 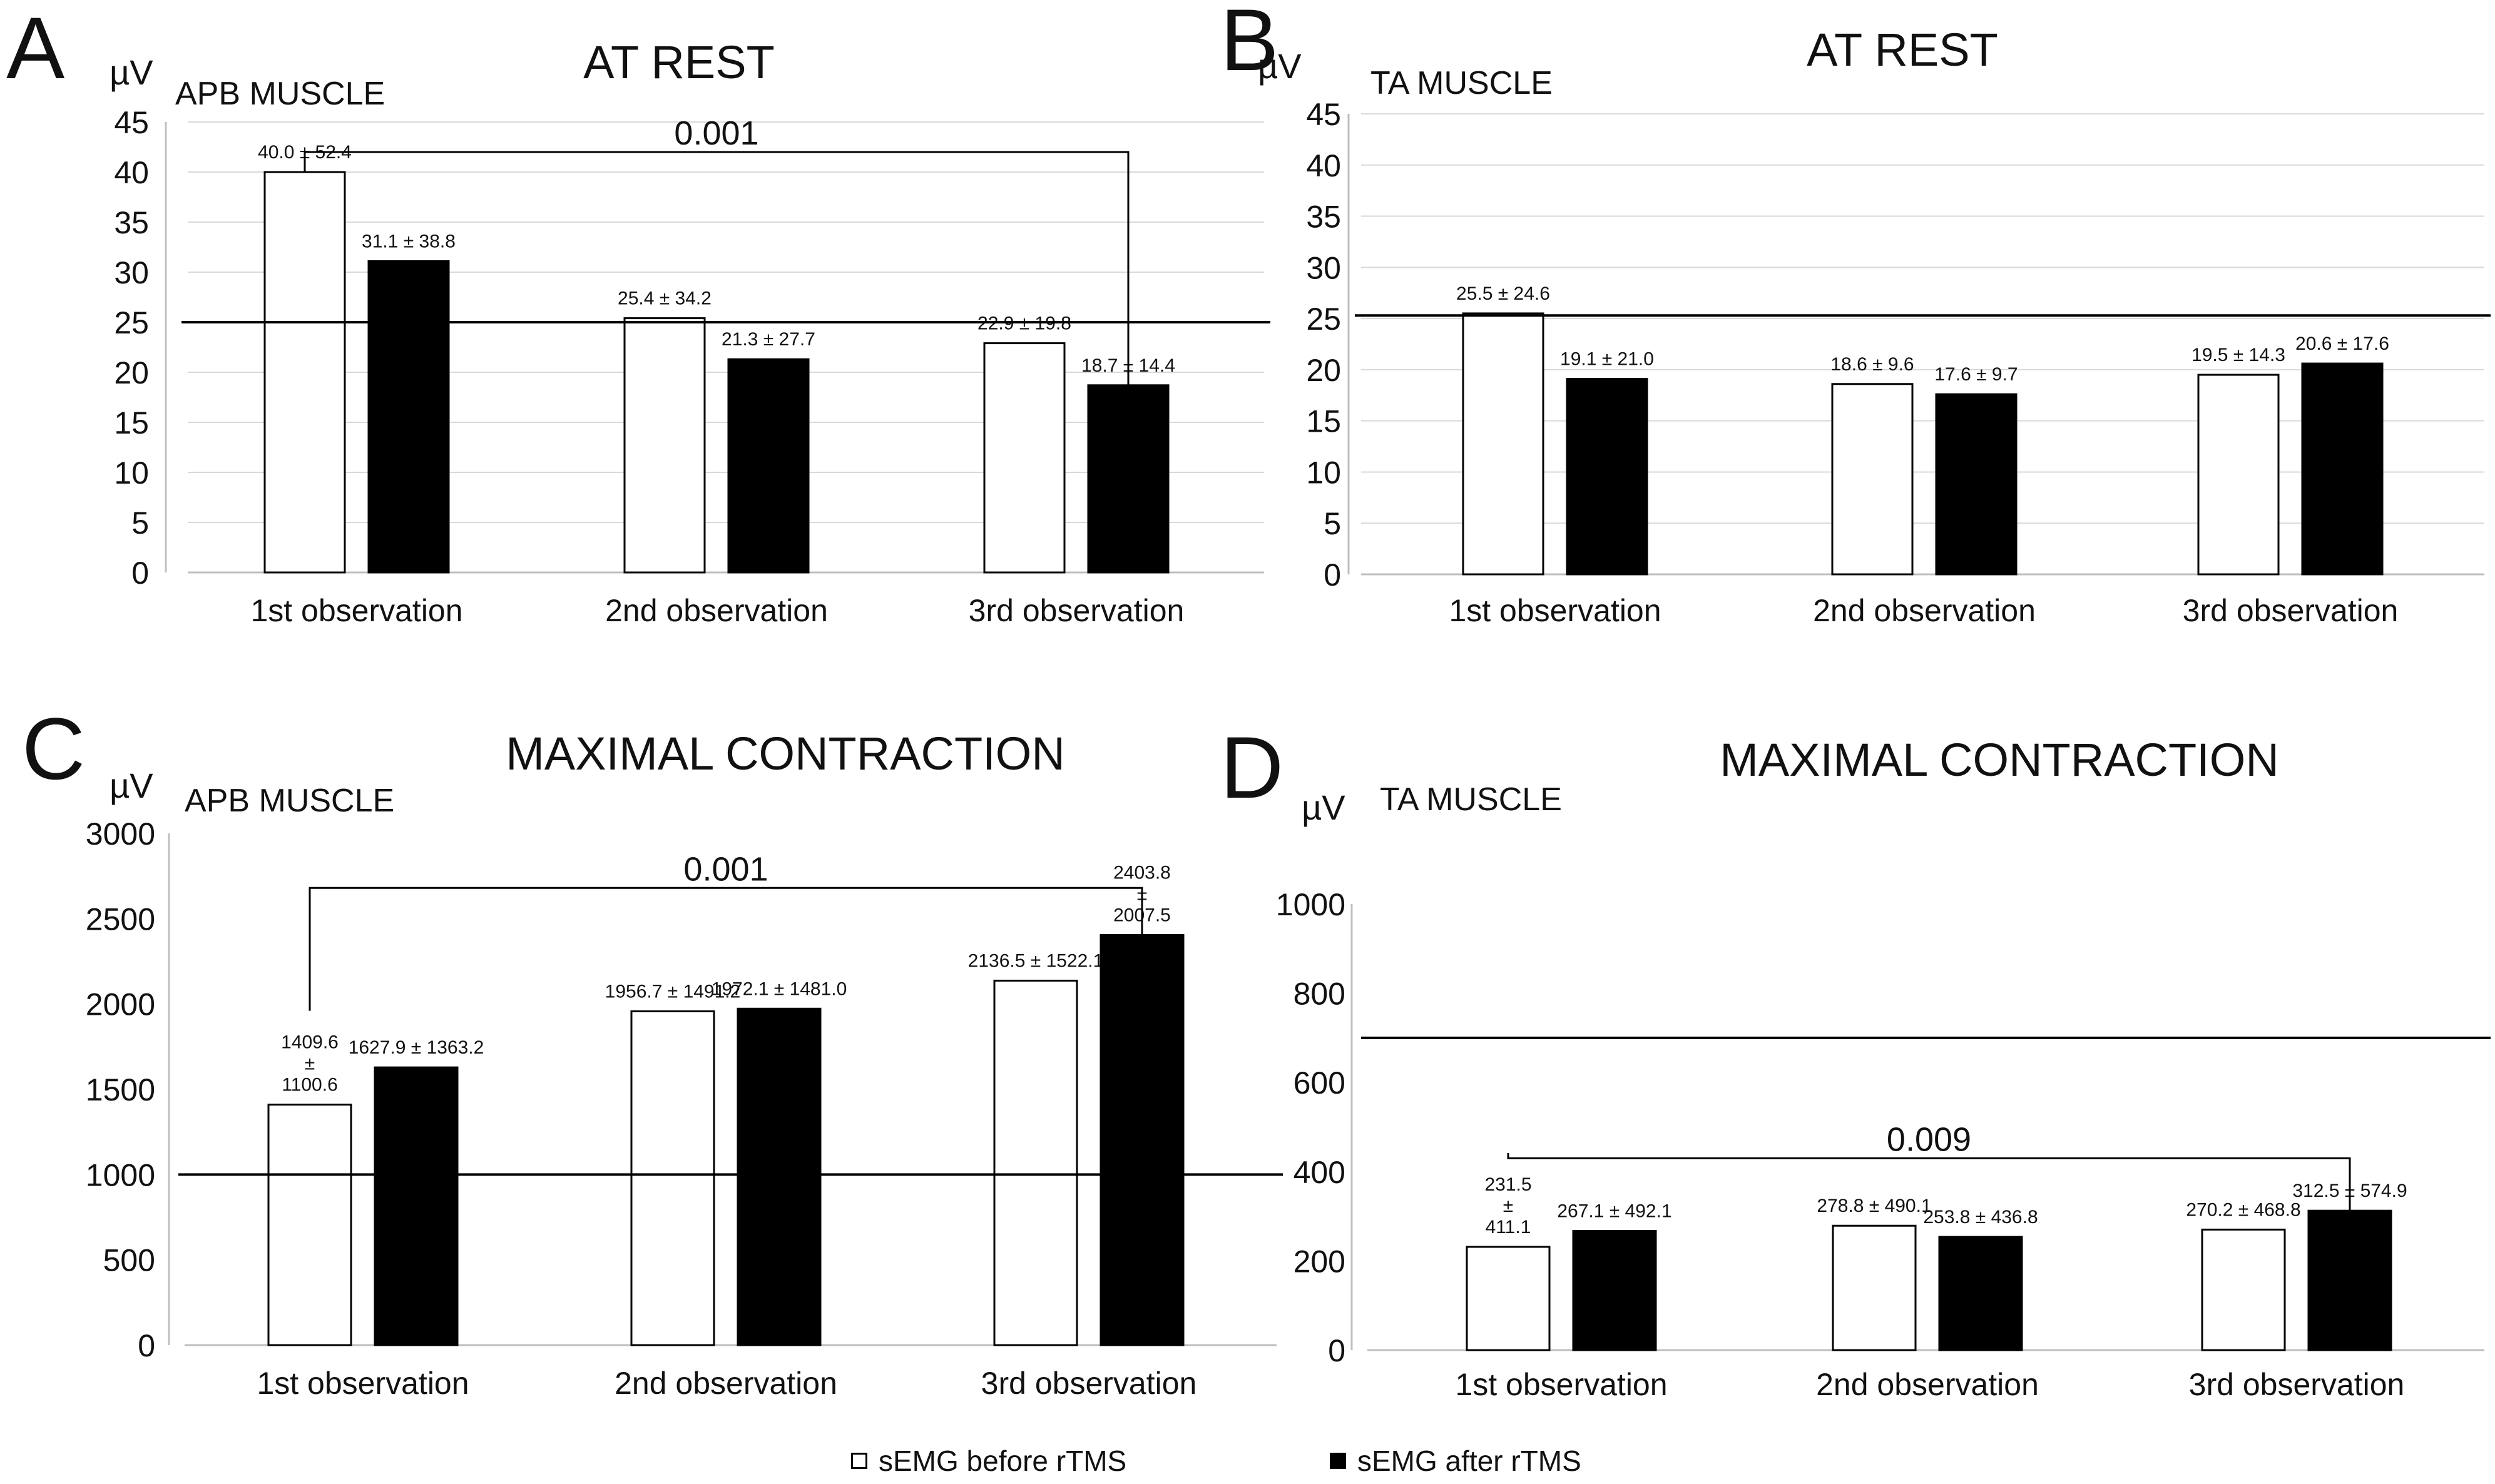 I want to click on significance-label: 0.009, so click(x=1929, y=1139).